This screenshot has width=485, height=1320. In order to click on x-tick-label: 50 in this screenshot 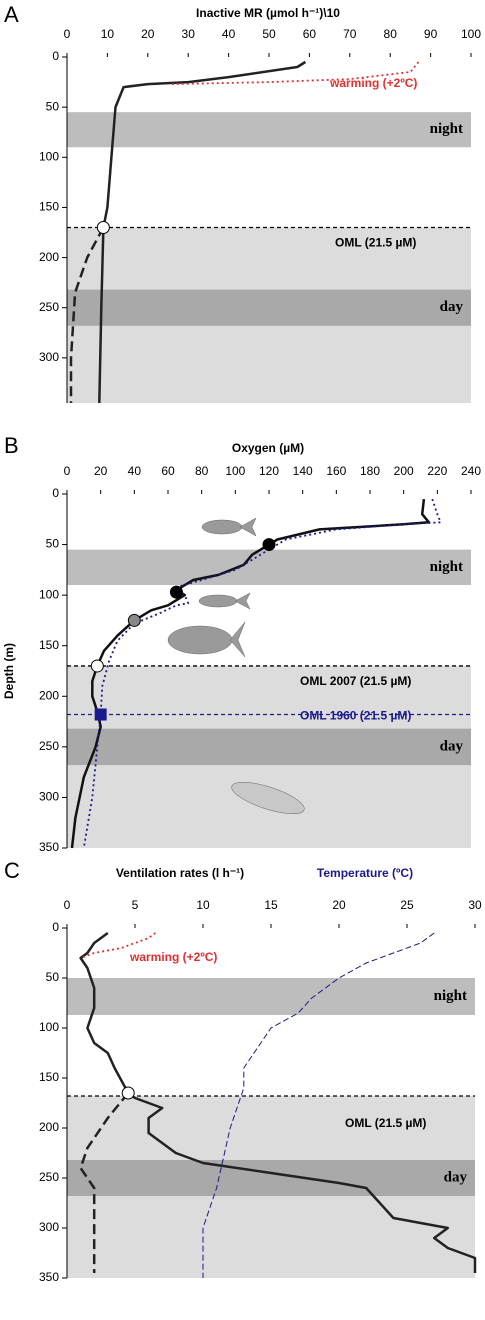, I will do `click(269, 34)`.